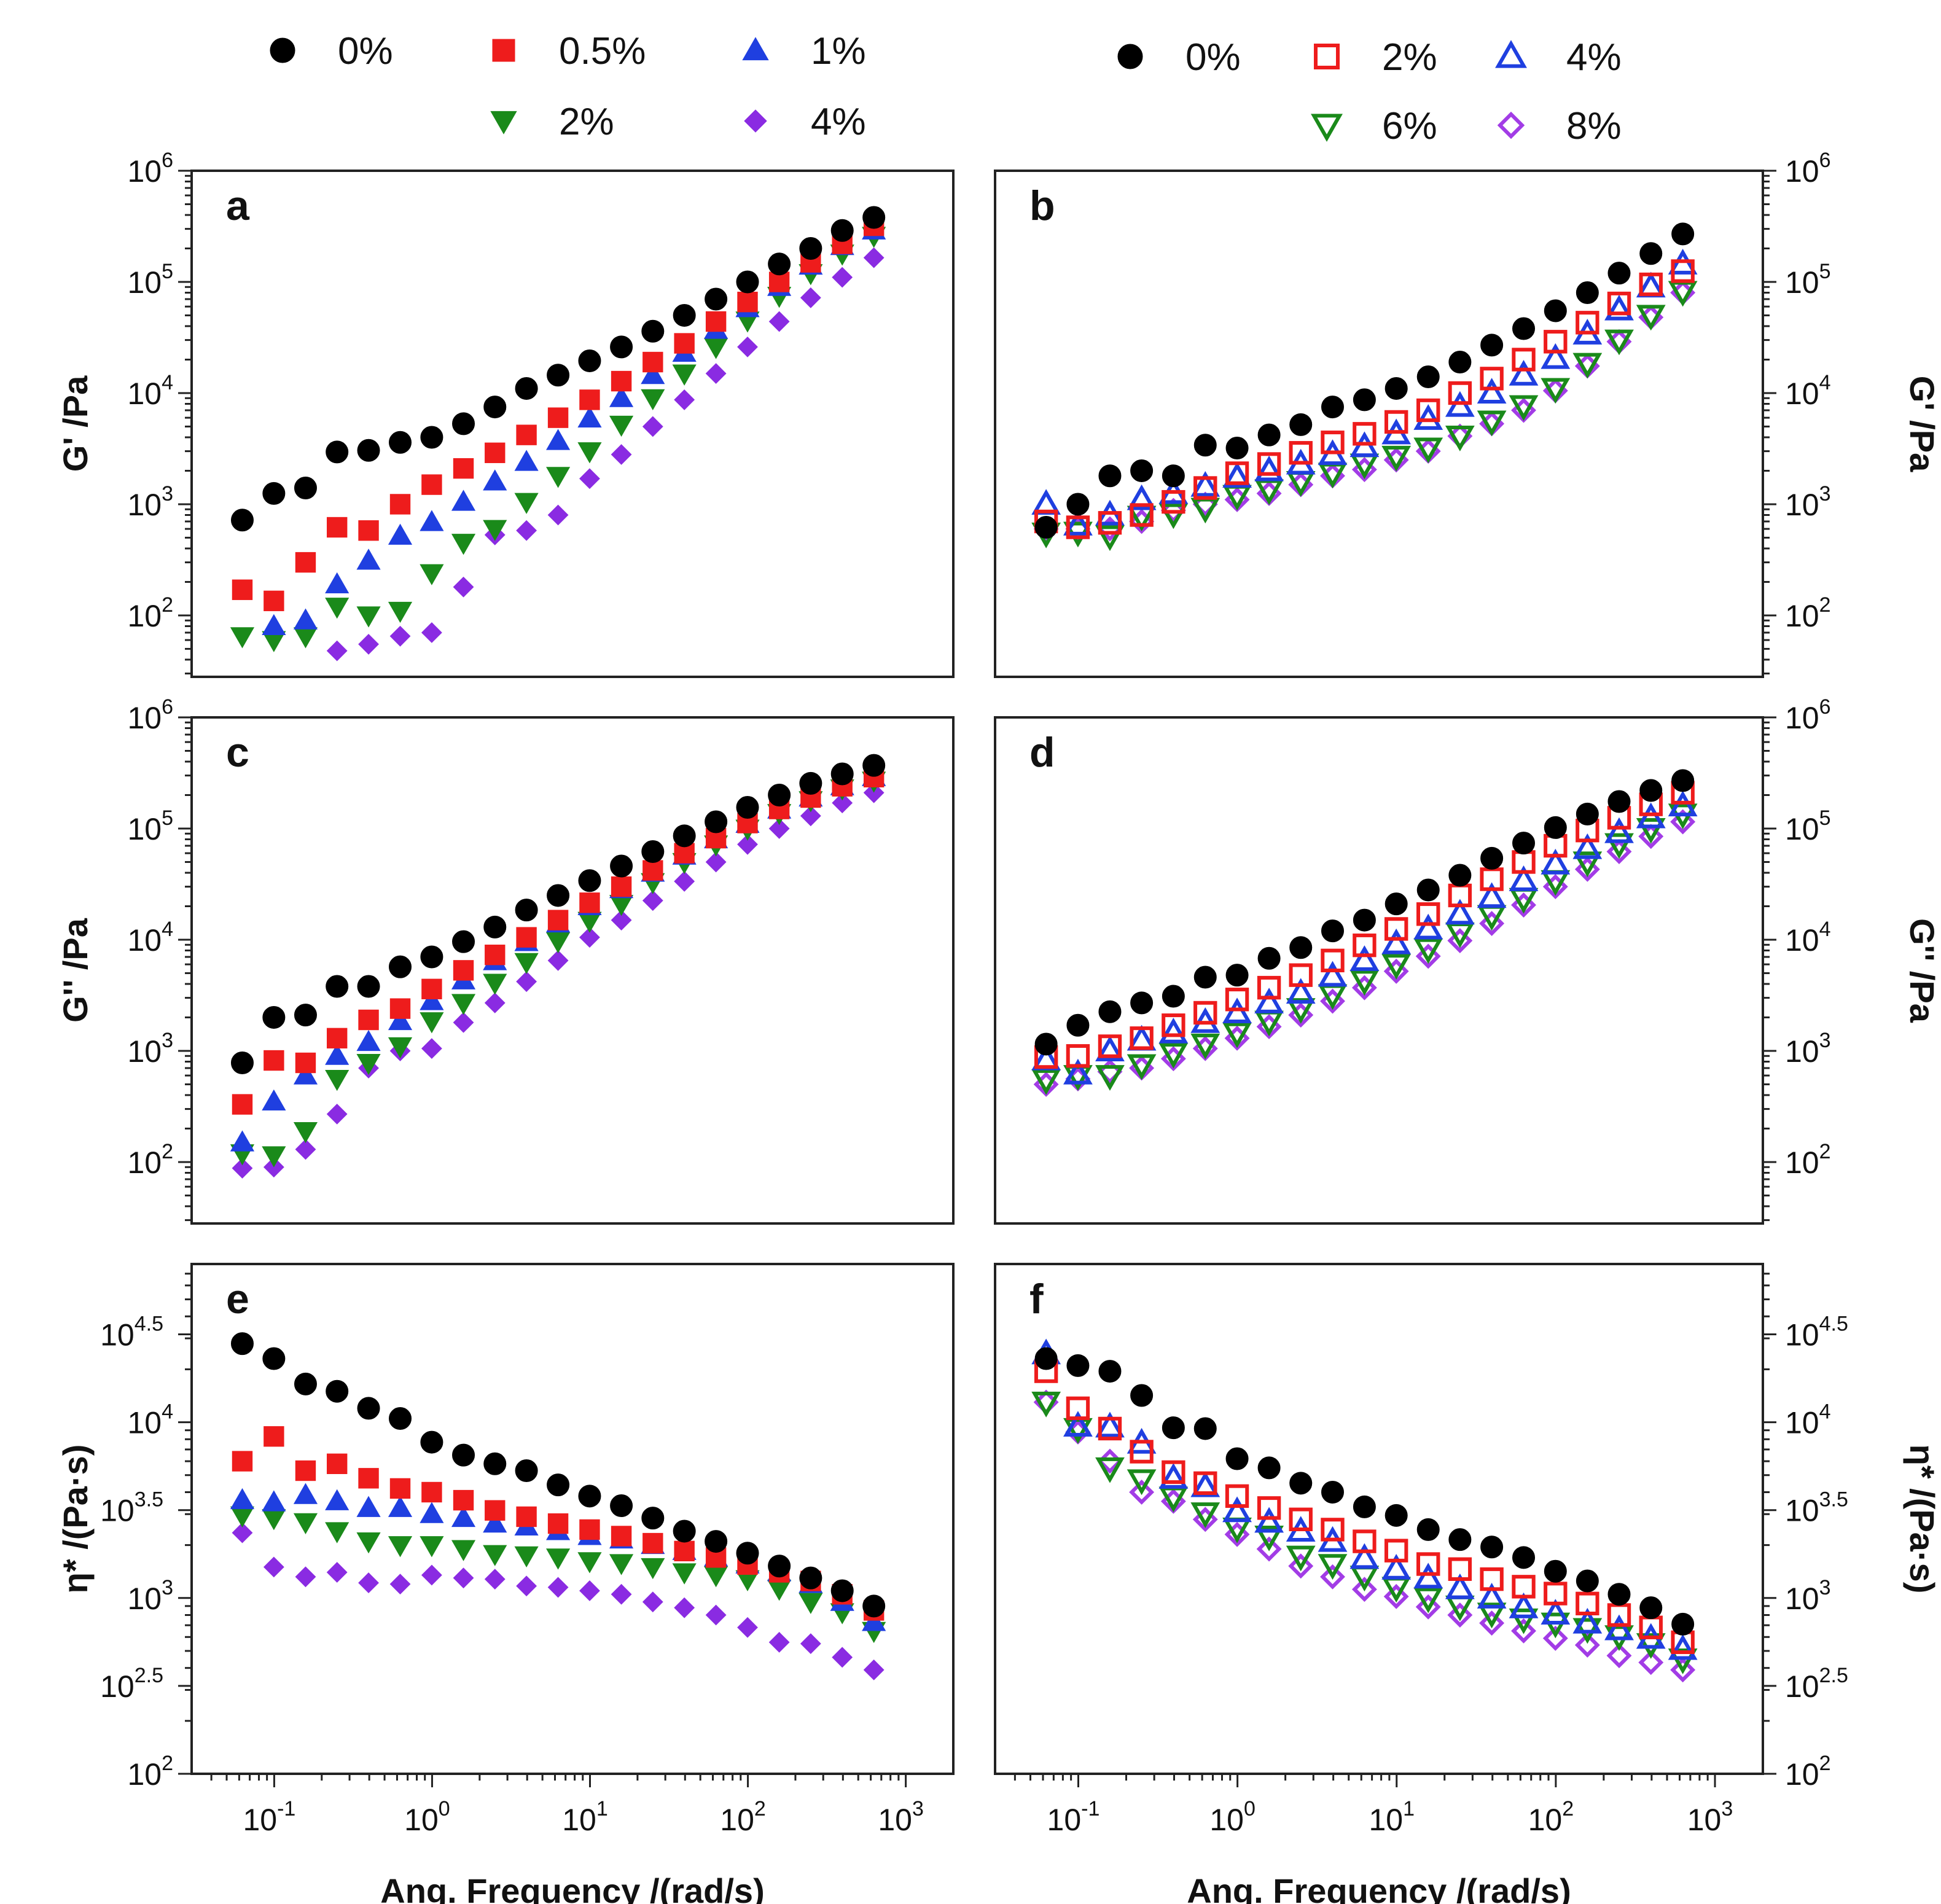 This screenshot has width=1941, height=1904. What do you see at coordinates (1042, 752) in the screenshot?
I see `panel-letter: d` at bounding box center [1042, 752].